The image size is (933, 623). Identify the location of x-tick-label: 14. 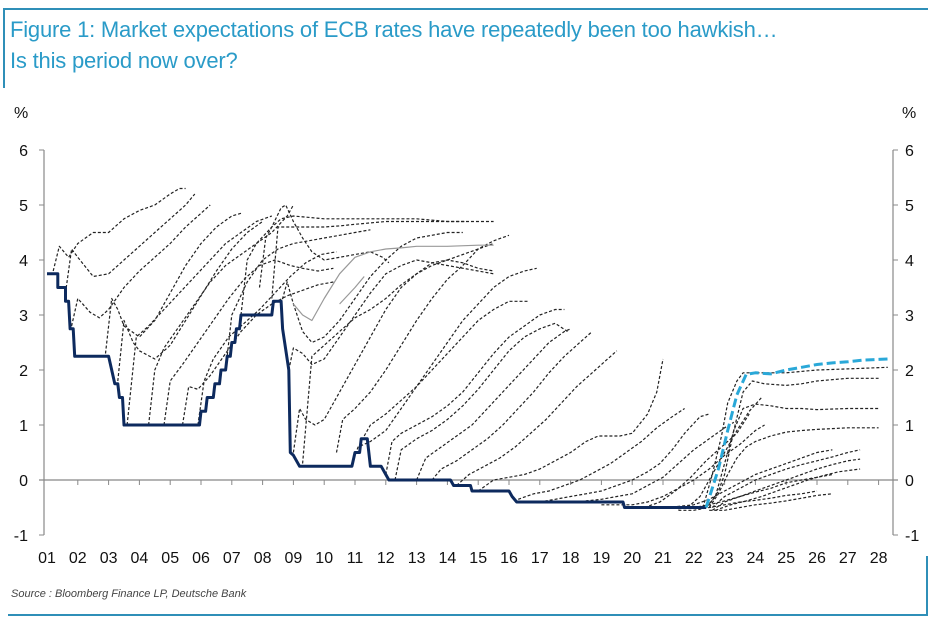
(448, 558).